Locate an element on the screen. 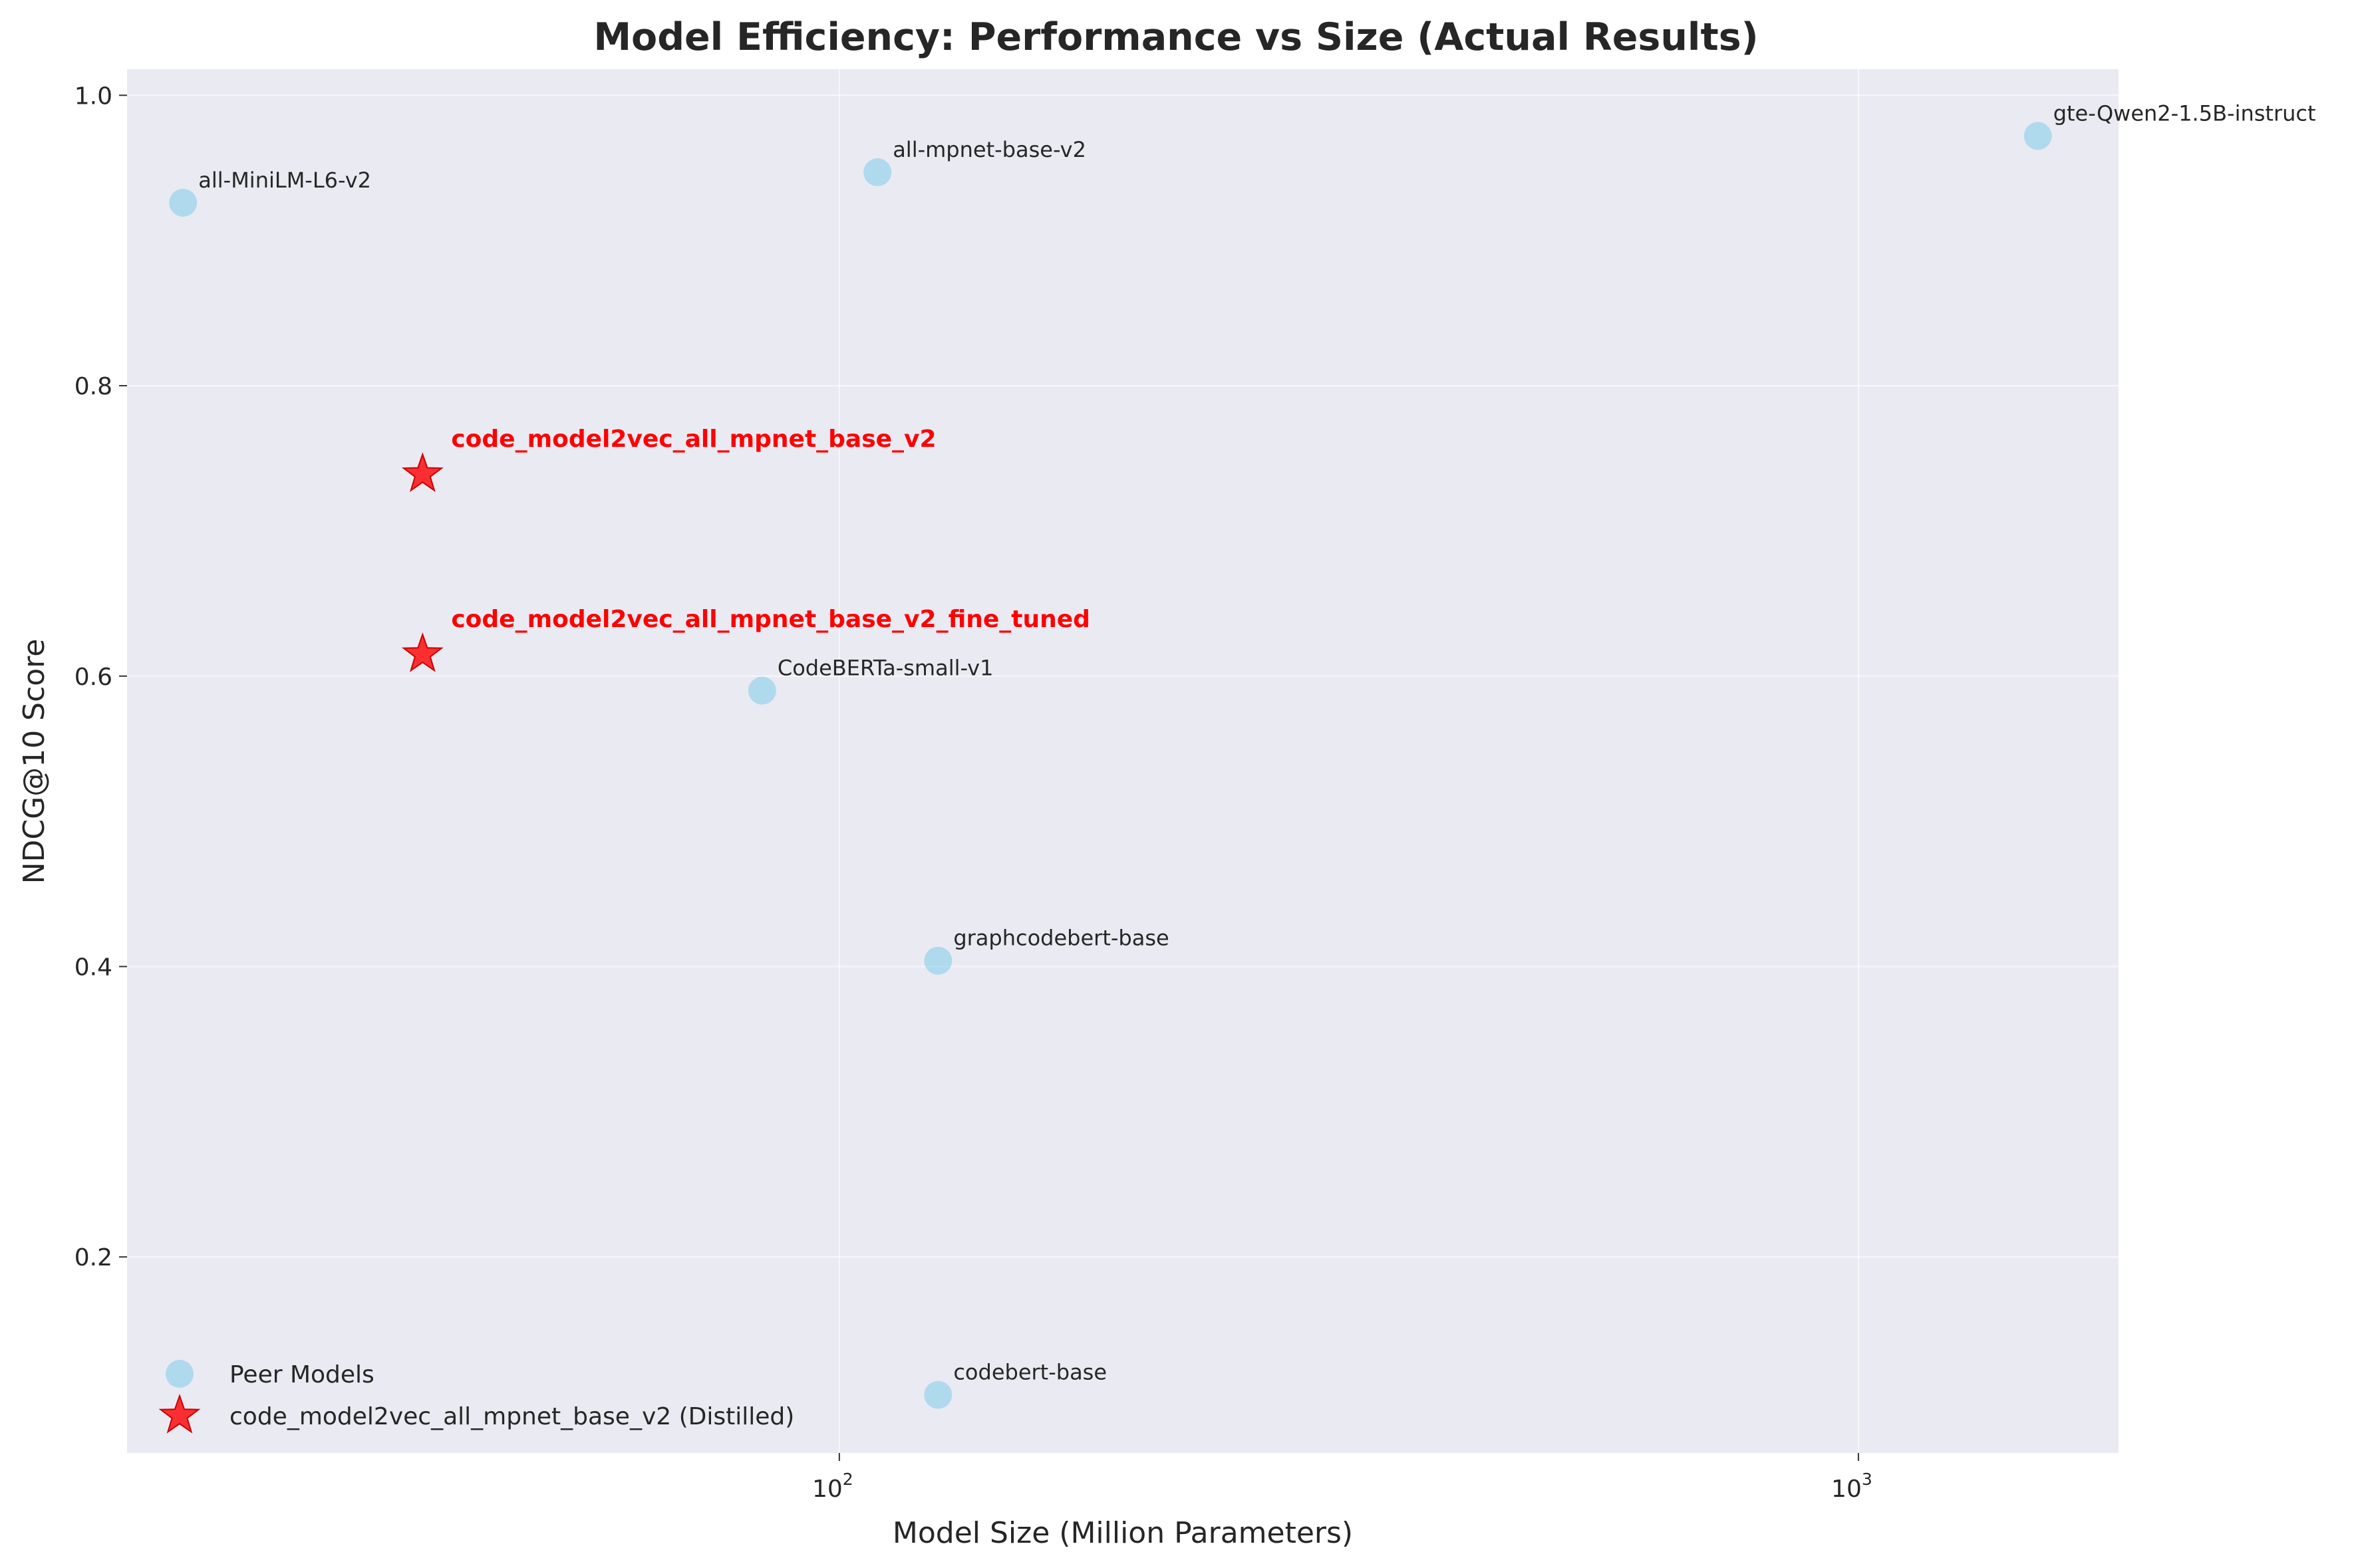 The image size is (2364, 1568). y-axis-label: NDCG@10 Score is located at coordinates (34, 761).